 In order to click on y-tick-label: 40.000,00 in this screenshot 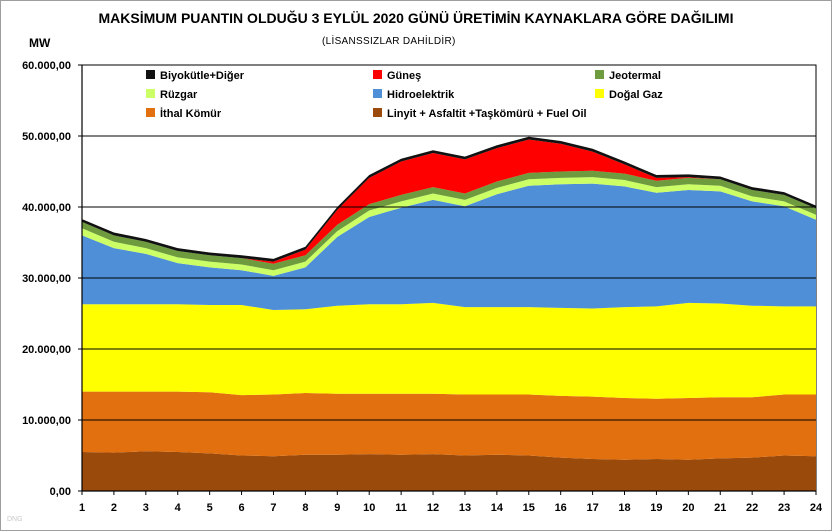, I will do `click(46, 208)`.